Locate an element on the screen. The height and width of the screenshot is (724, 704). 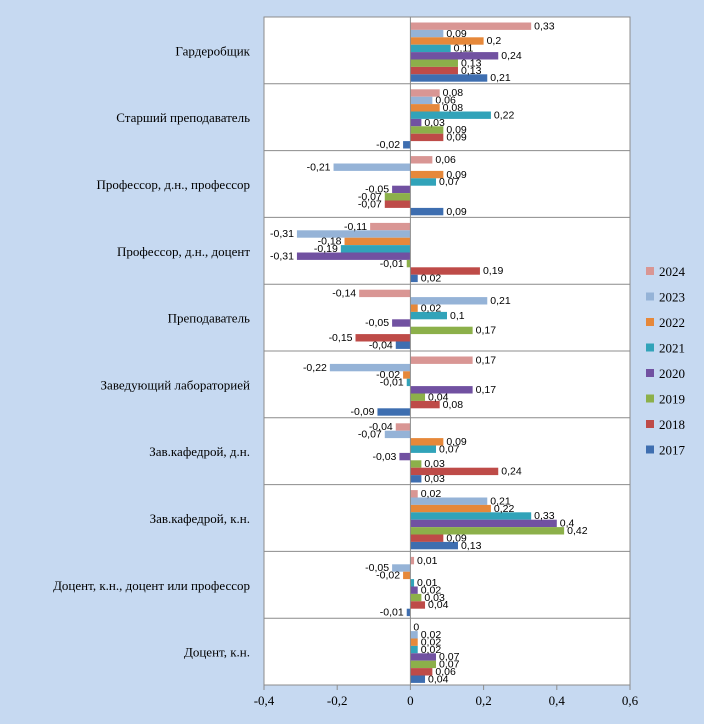
legend-swatch-2019 is located at coordinates (650, 398).